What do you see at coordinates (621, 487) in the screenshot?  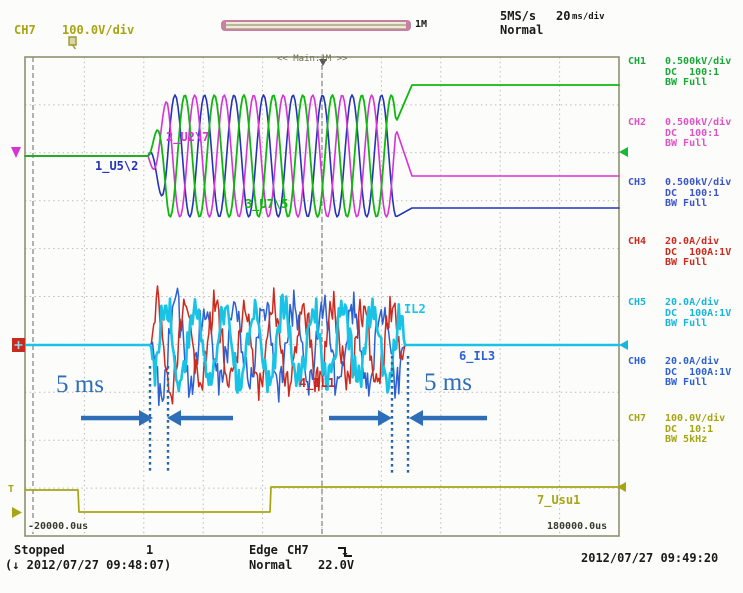 I see `ch7-right-marker` at bounding box center [621, 487].